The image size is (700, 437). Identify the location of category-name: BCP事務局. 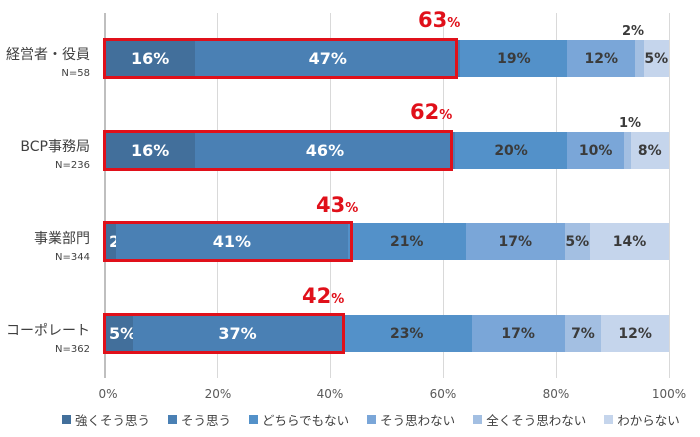
(55, 147).